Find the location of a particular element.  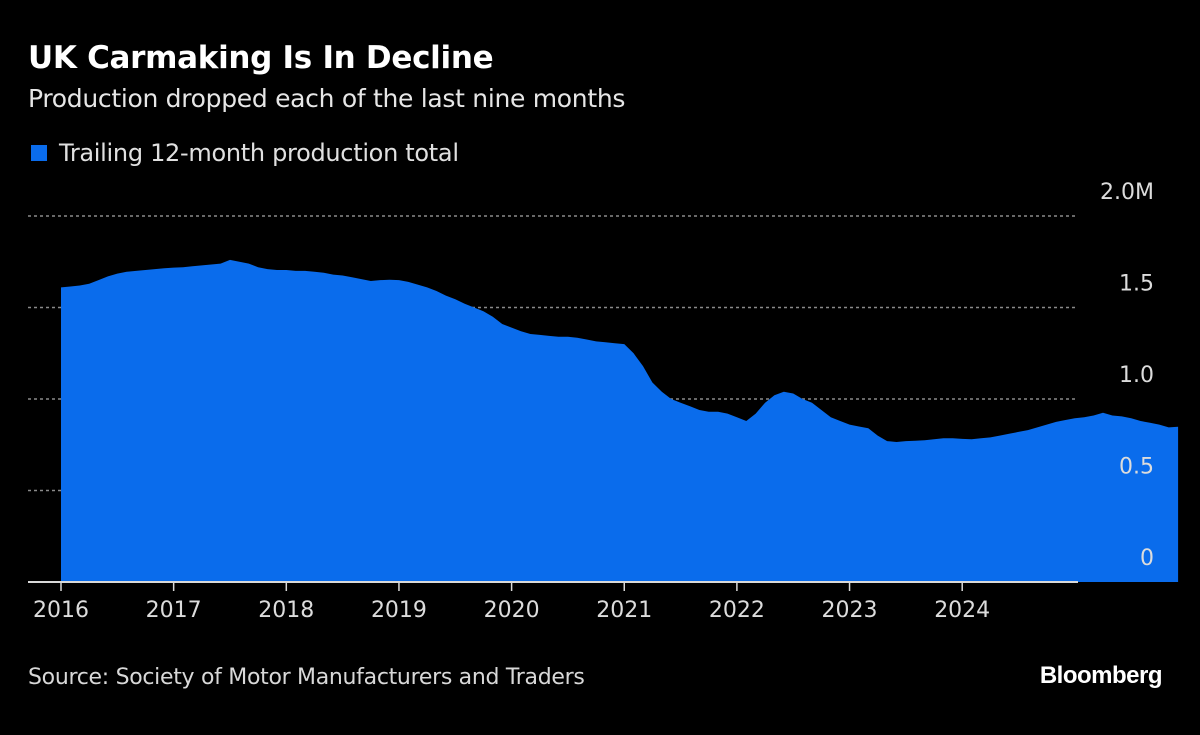

x-tick-label: 2017 is located at coordinates (174, 610).